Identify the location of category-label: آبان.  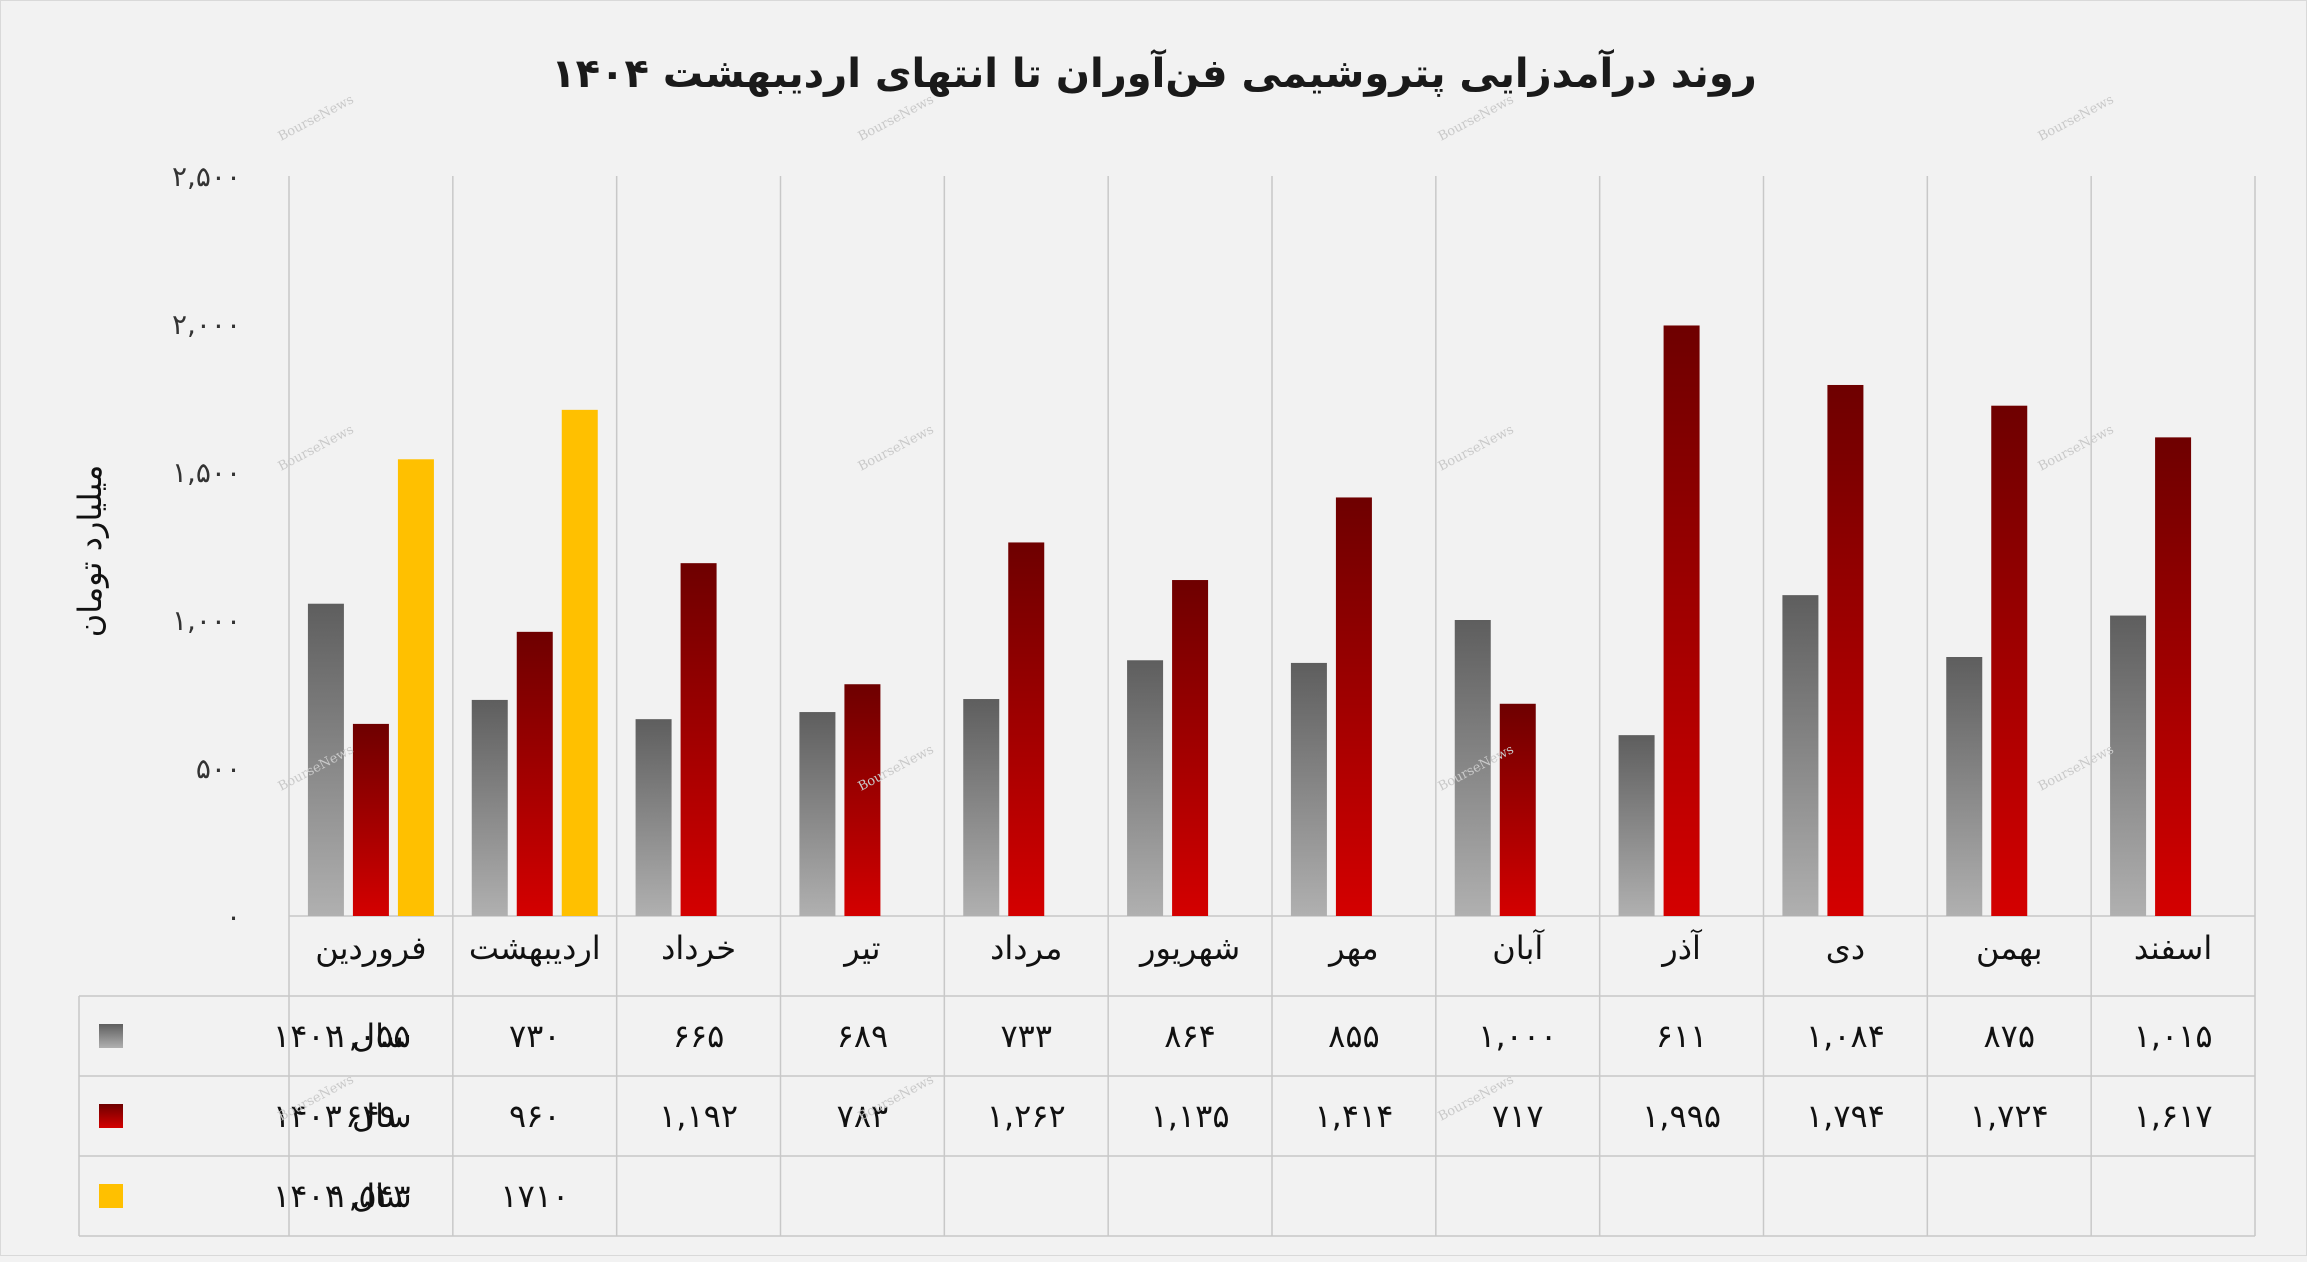
(1518, 947).